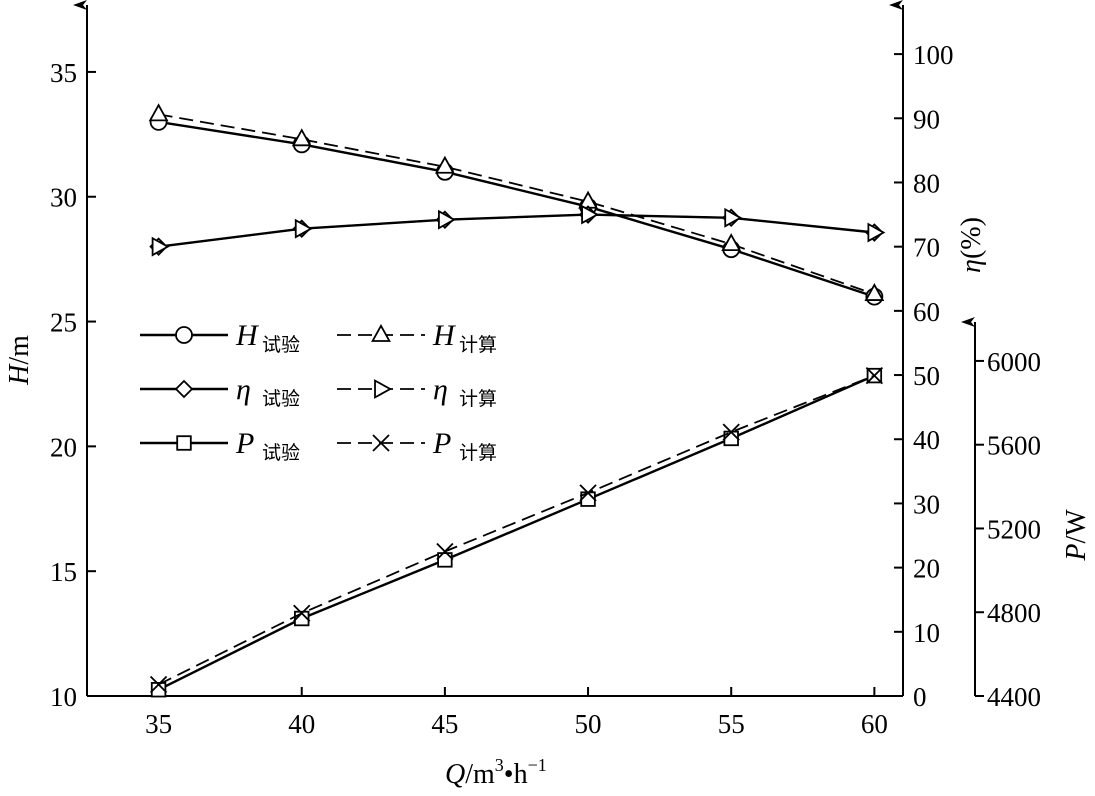 Image resolution: width=1095 pixels, height=796 pixels. What do you see at coordinates (926, 376) in the screenshot?
I see `y-right-tick-label: 50` at bounding box center [926, 376].